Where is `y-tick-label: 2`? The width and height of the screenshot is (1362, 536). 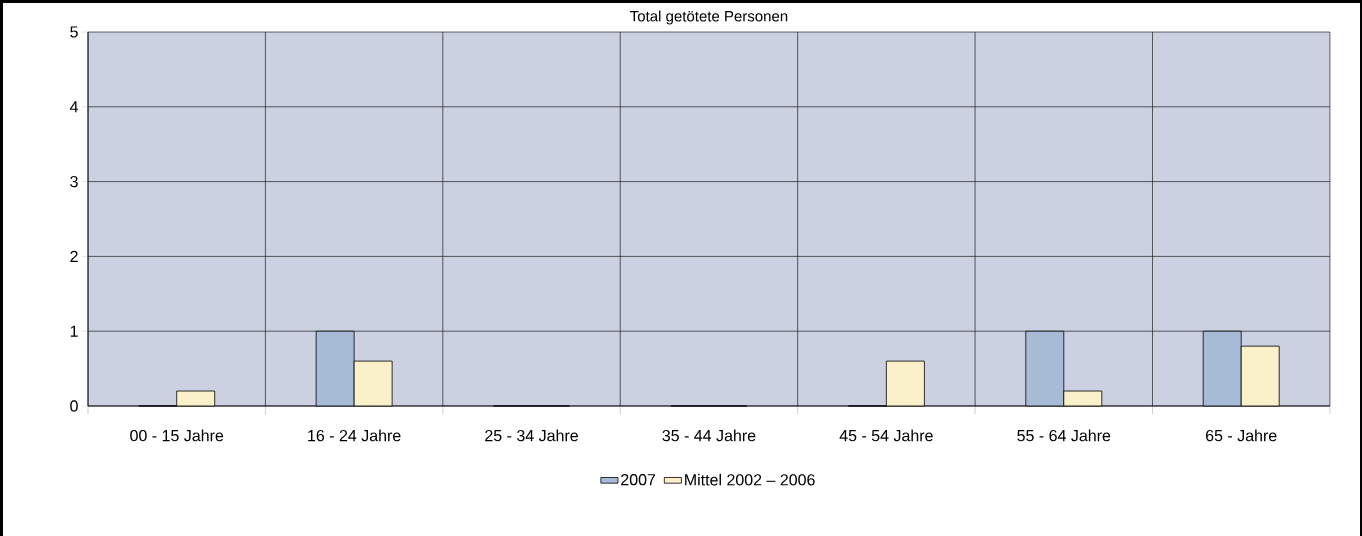
y-tick-label: 2 is located at coordinates (74, 256).